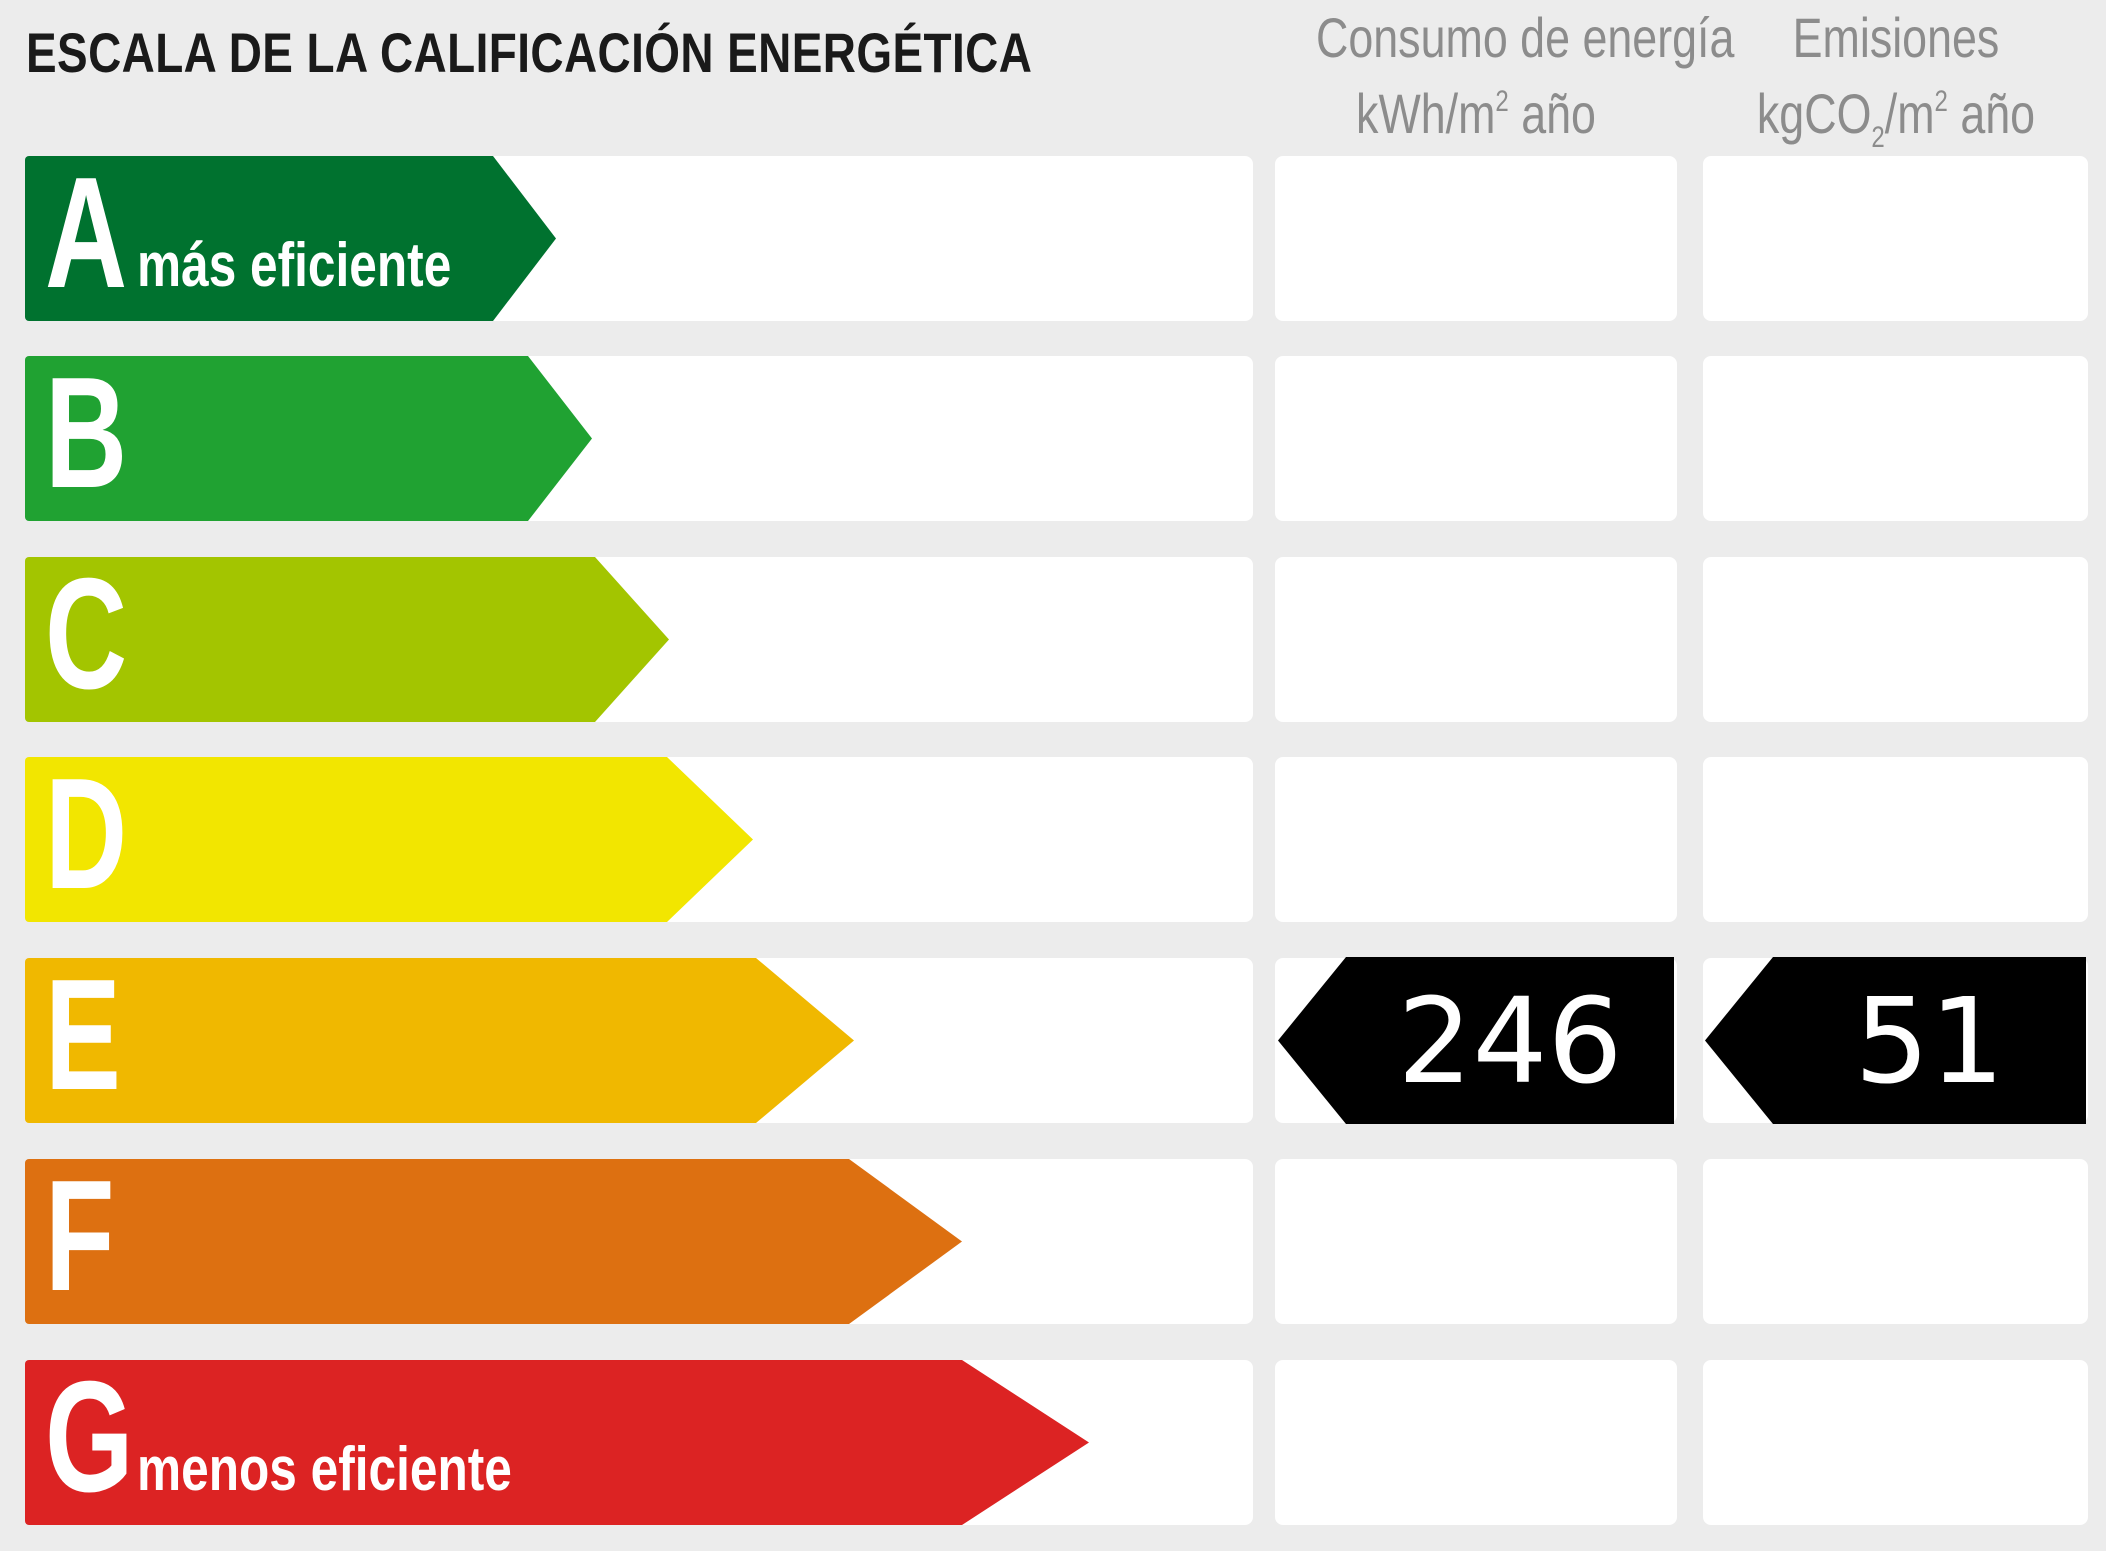 The height and width of the screenshot is (1551, 2106). What do you see at coordinates (493, 1241) in the screenshot?
I see `class-arrow-f: F` at bounding box center [493, 1241].